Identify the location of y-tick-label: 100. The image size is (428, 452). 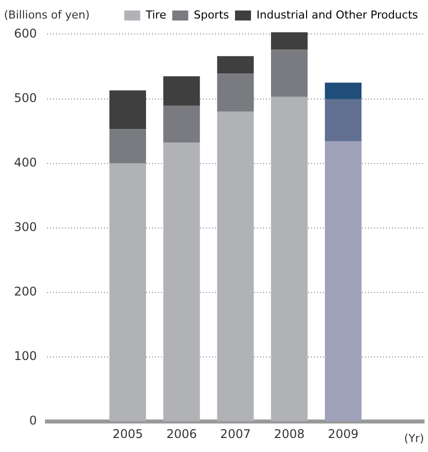
(25, 356).